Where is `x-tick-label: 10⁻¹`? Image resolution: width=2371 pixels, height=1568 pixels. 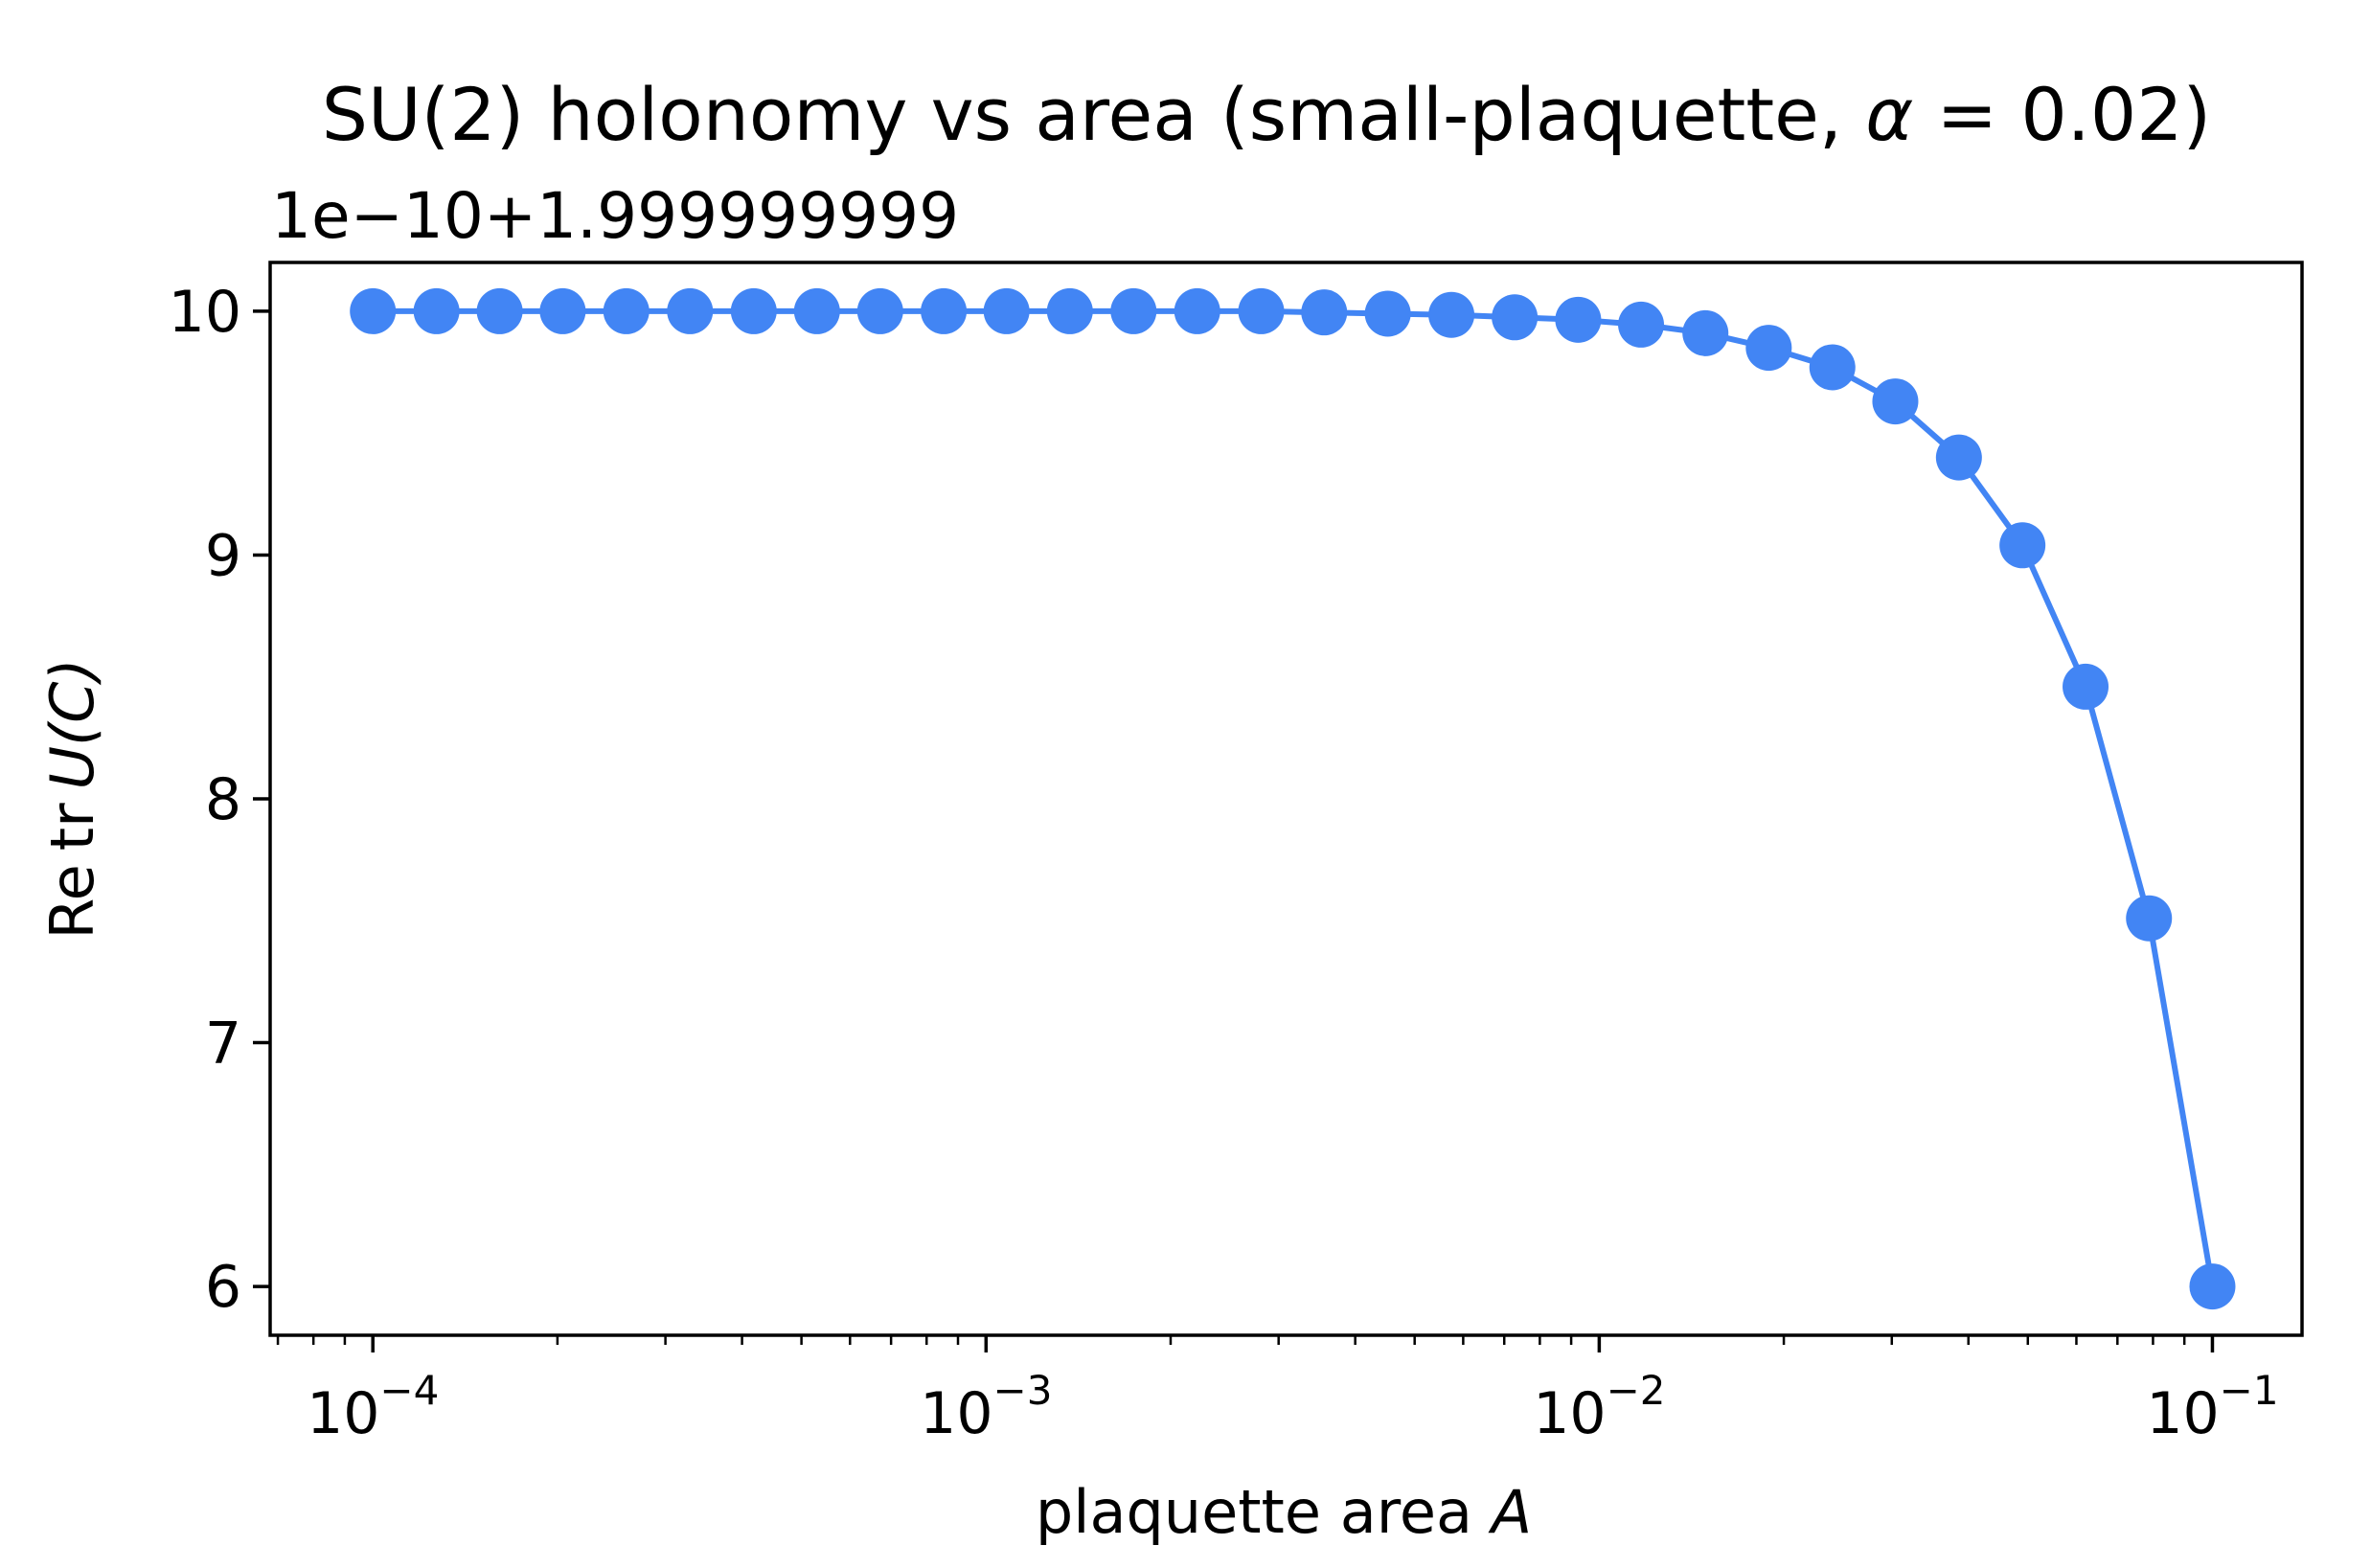
x-tick-label: 10⁻¹ is located at coordinates (2212, 1407).